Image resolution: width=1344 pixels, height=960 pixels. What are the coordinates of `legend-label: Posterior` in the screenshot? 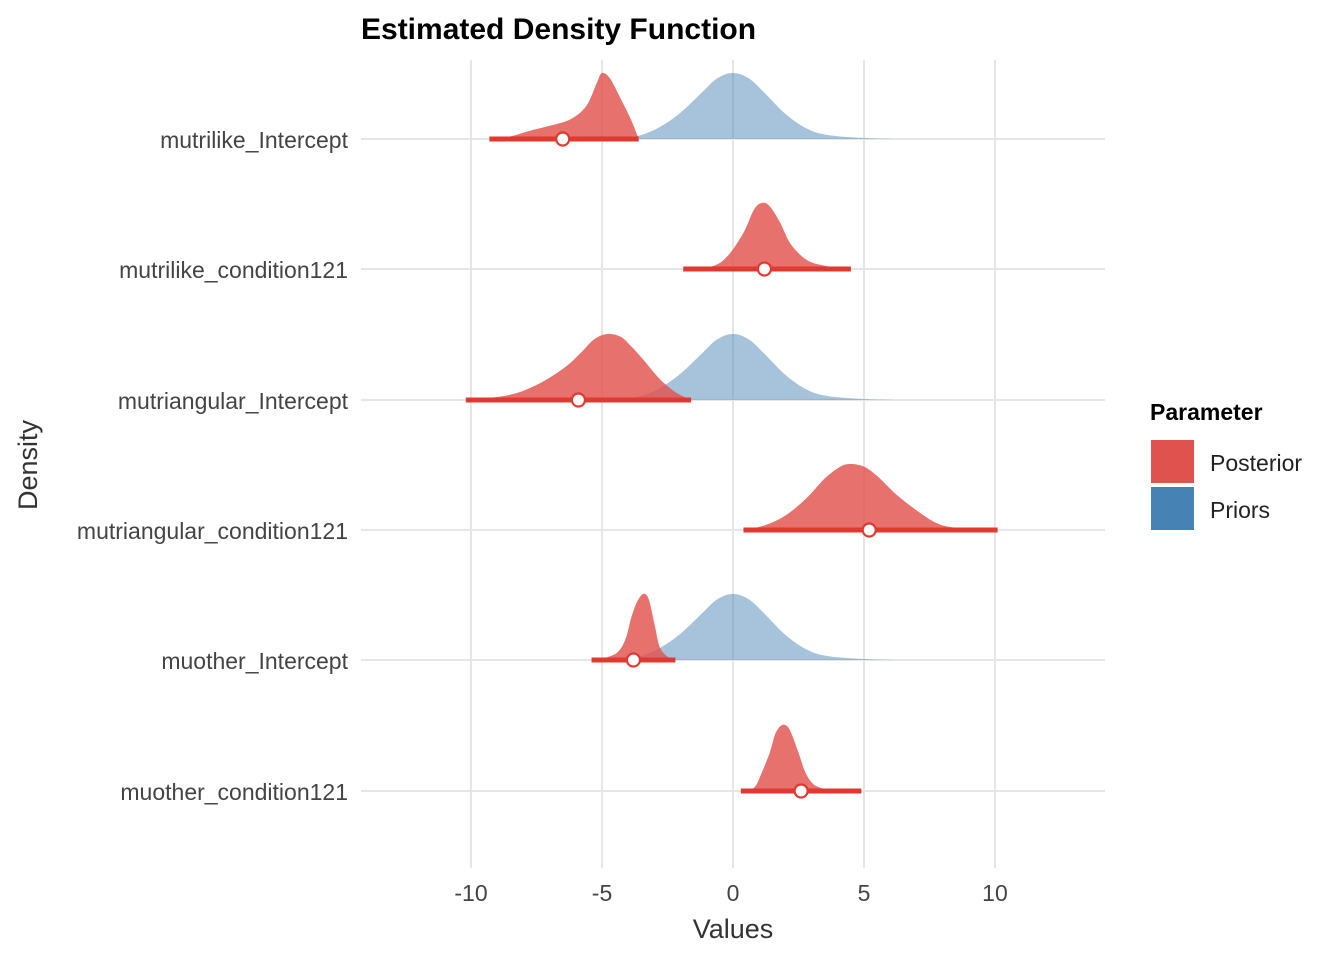 It's located at (1256, 463).